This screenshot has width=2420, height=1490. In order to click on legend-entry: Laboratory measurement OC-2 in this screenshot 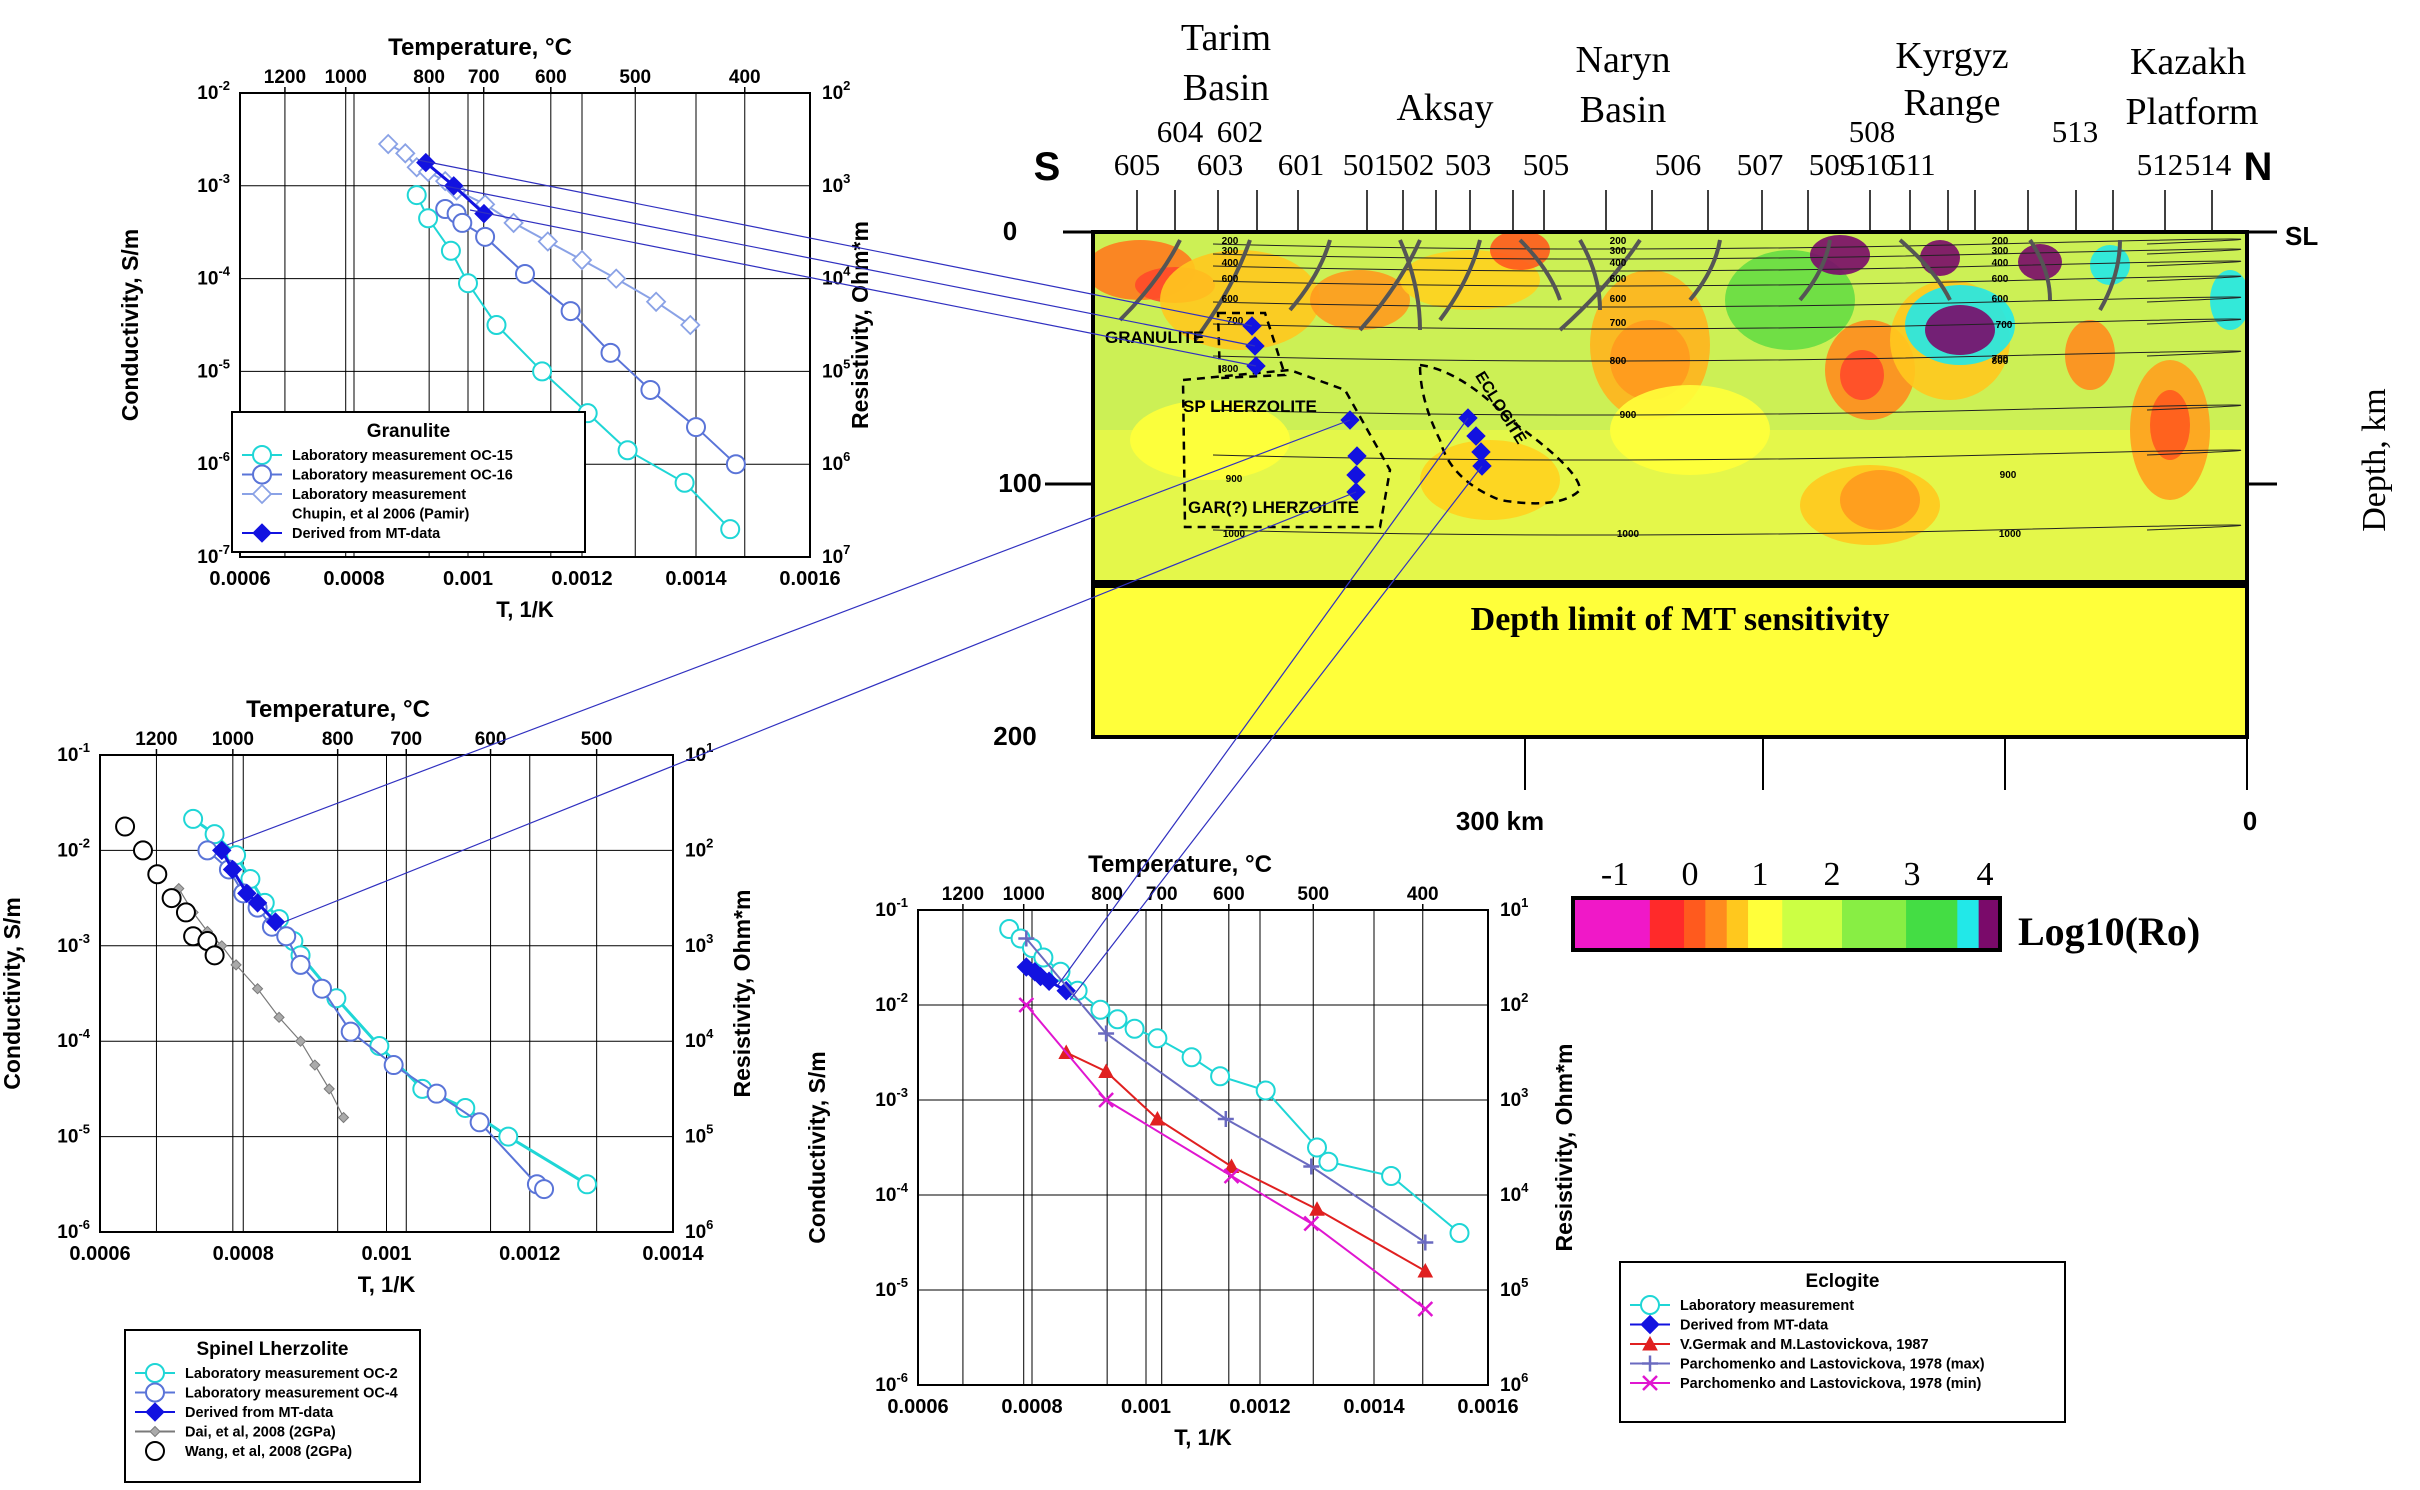, I will do `click(291, 1374)`.